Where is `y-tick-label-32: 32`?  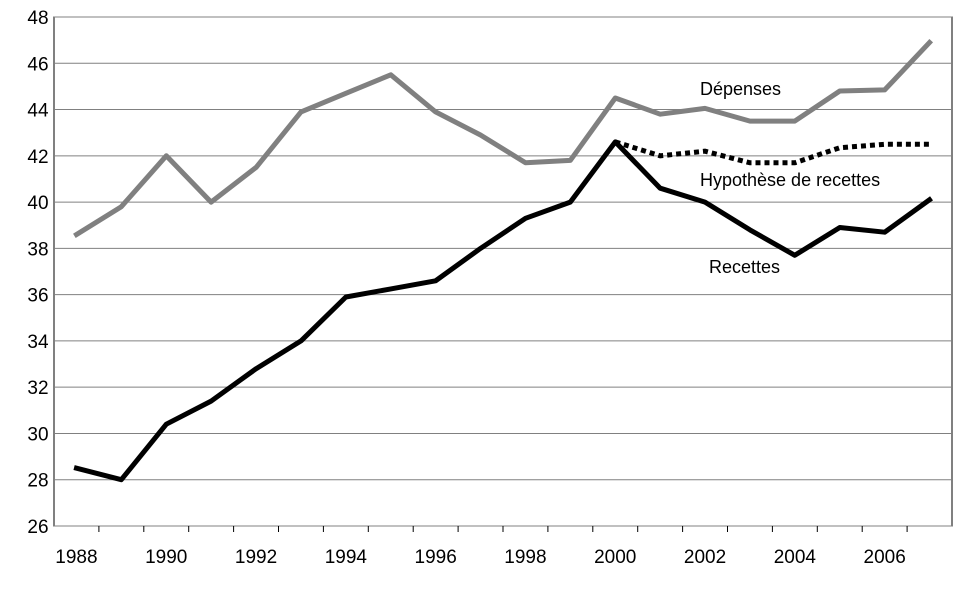 y-tick-label-32: 32 is located at coordinates (37, 388).